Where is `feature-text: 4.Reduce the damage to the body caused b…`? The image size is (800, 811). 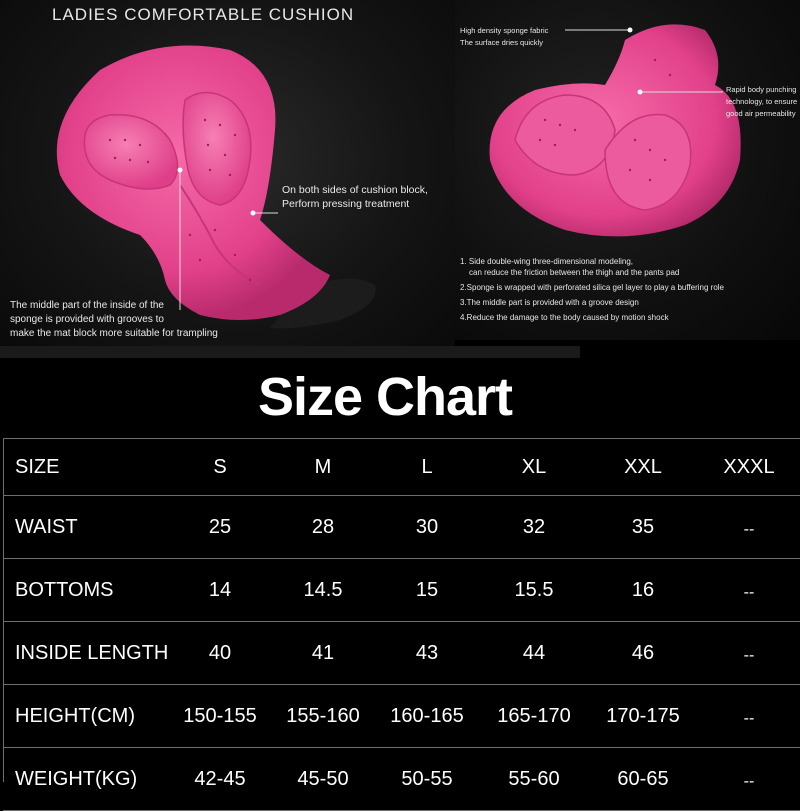 feature-text: 4.Reduce the damage to the body caused b… is located at coordinates (564, 317).